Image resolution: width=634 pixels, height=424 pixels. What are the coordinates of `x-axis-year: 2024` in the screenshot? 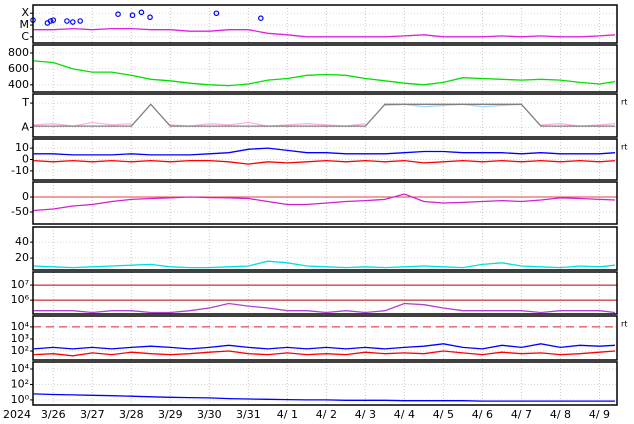 It's located at (17, 414).